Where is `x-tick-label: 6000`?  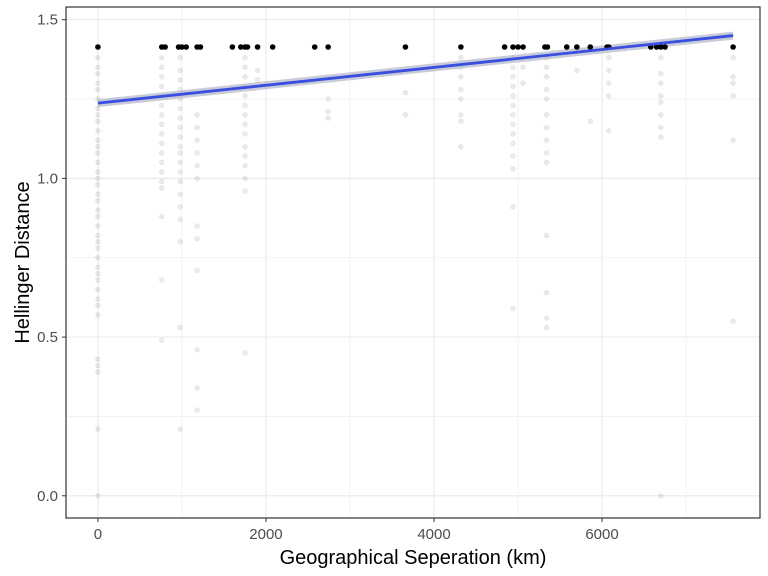
x-tick-label: 6000 is located at coordinates (601, 534).